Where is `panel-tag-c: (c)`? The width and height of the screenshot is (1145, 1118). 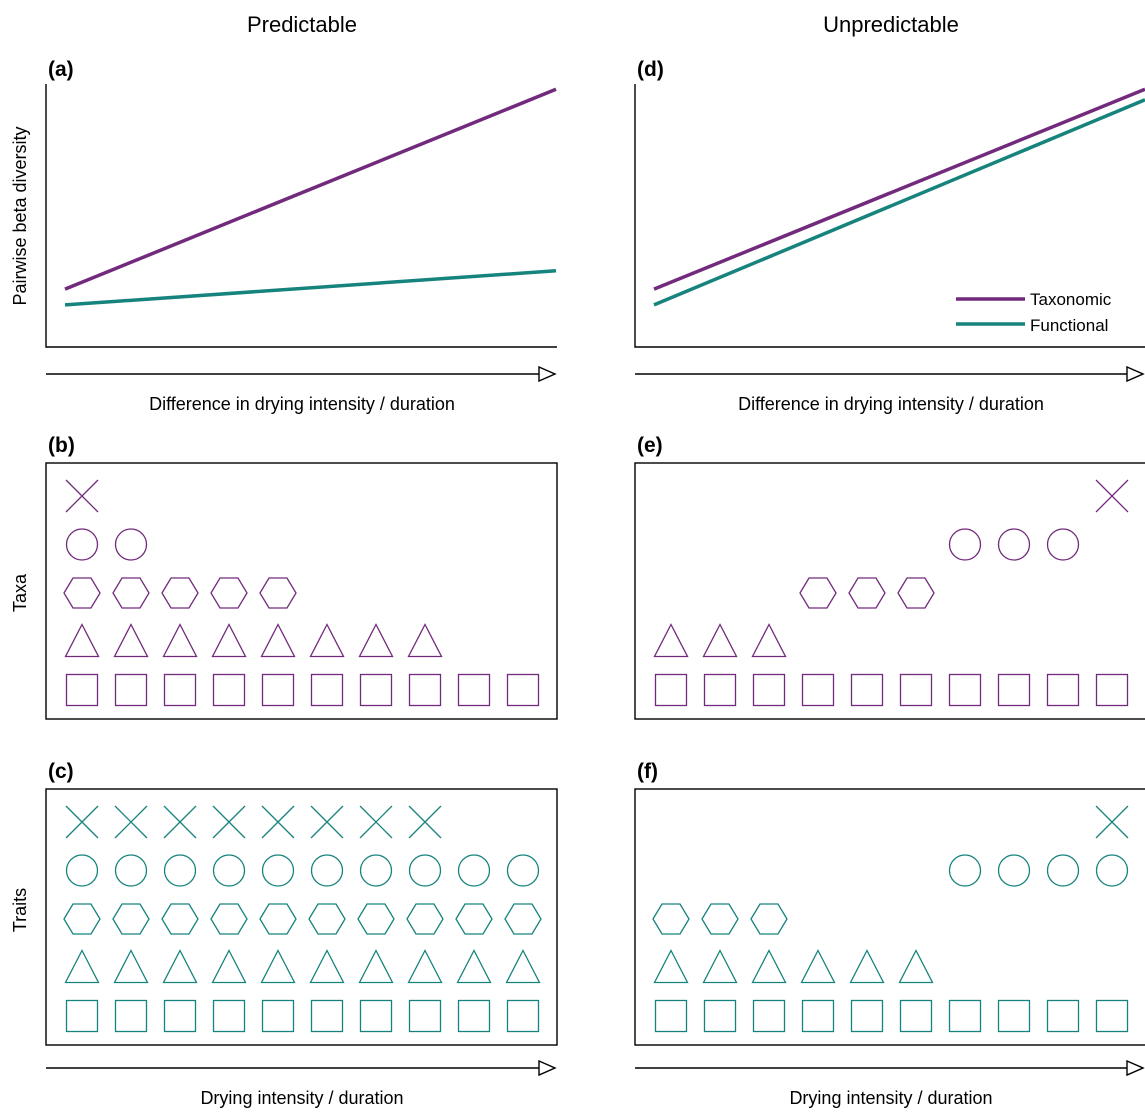 panel-tag-c: (c) is located at coordinates (61, 771).